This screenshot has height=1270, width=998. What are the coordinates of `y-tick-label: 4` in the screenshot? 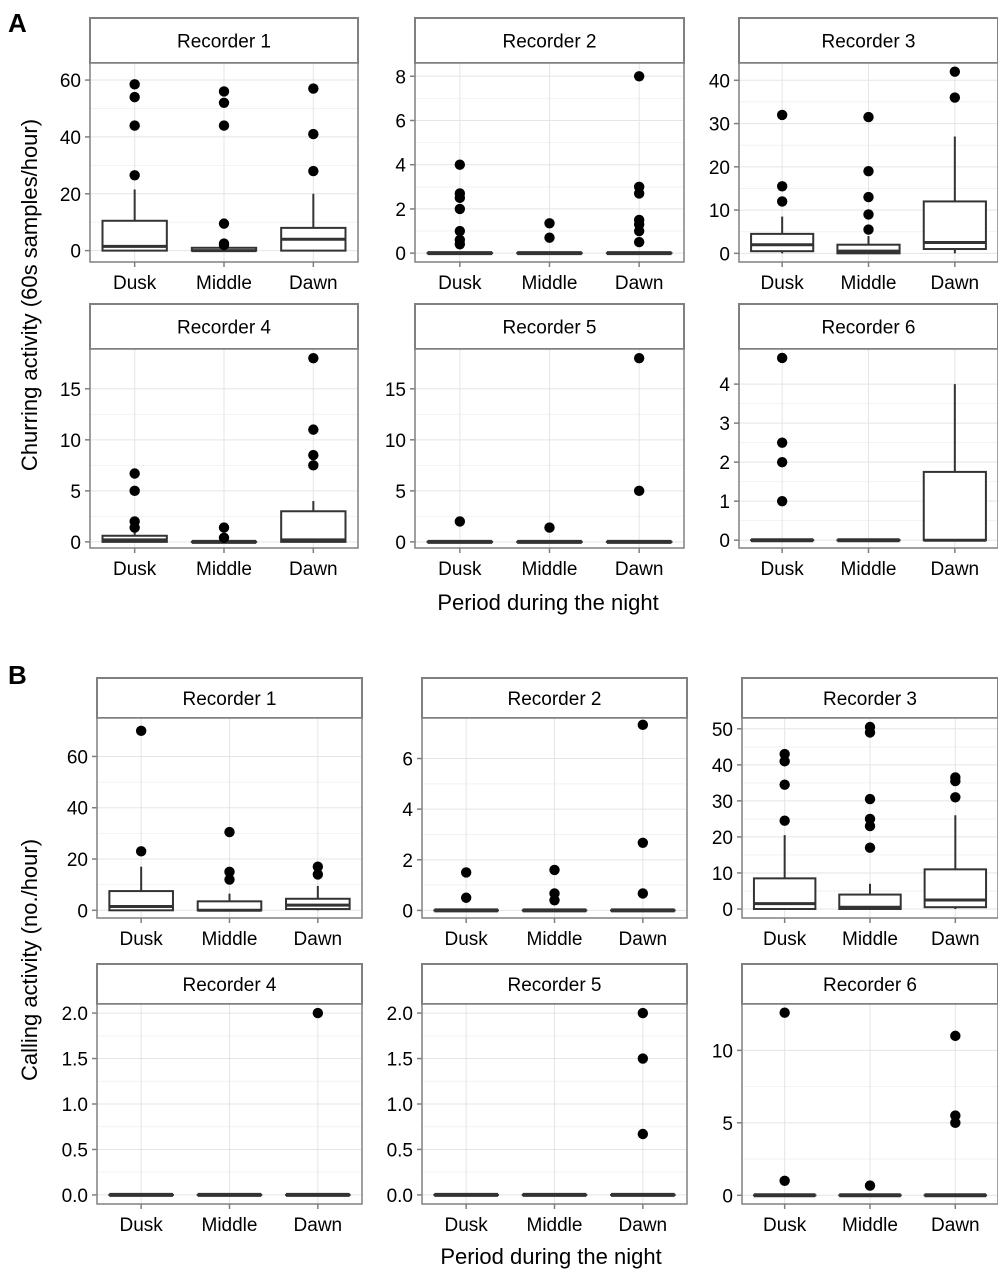 It's located at (724, 385).